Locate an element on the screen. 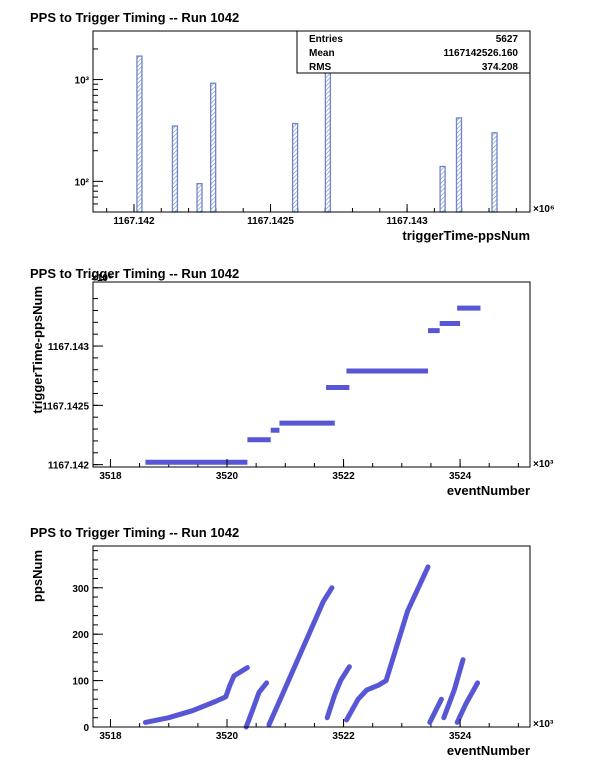  stats-box is located at coordinates (413, 52).